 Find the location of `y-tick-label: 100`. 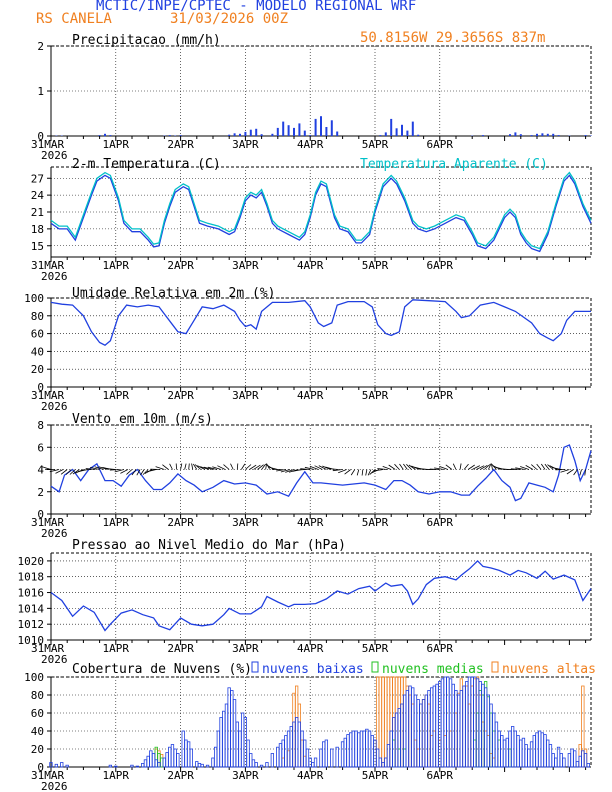

y-tick-label: 100 is located at coordinates (34, 298).